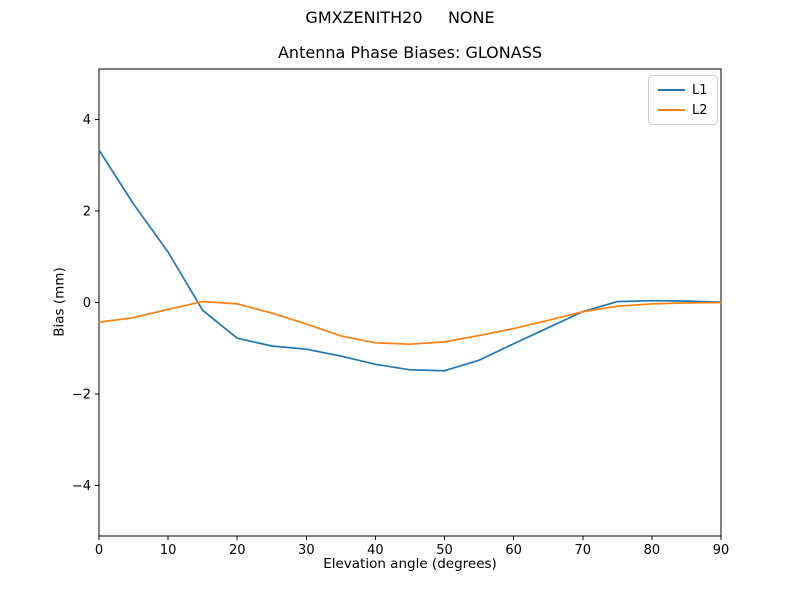  Describe the element at coordinates (87, 211) in the screenshot. I see `y-tick-label: 2` at that location.